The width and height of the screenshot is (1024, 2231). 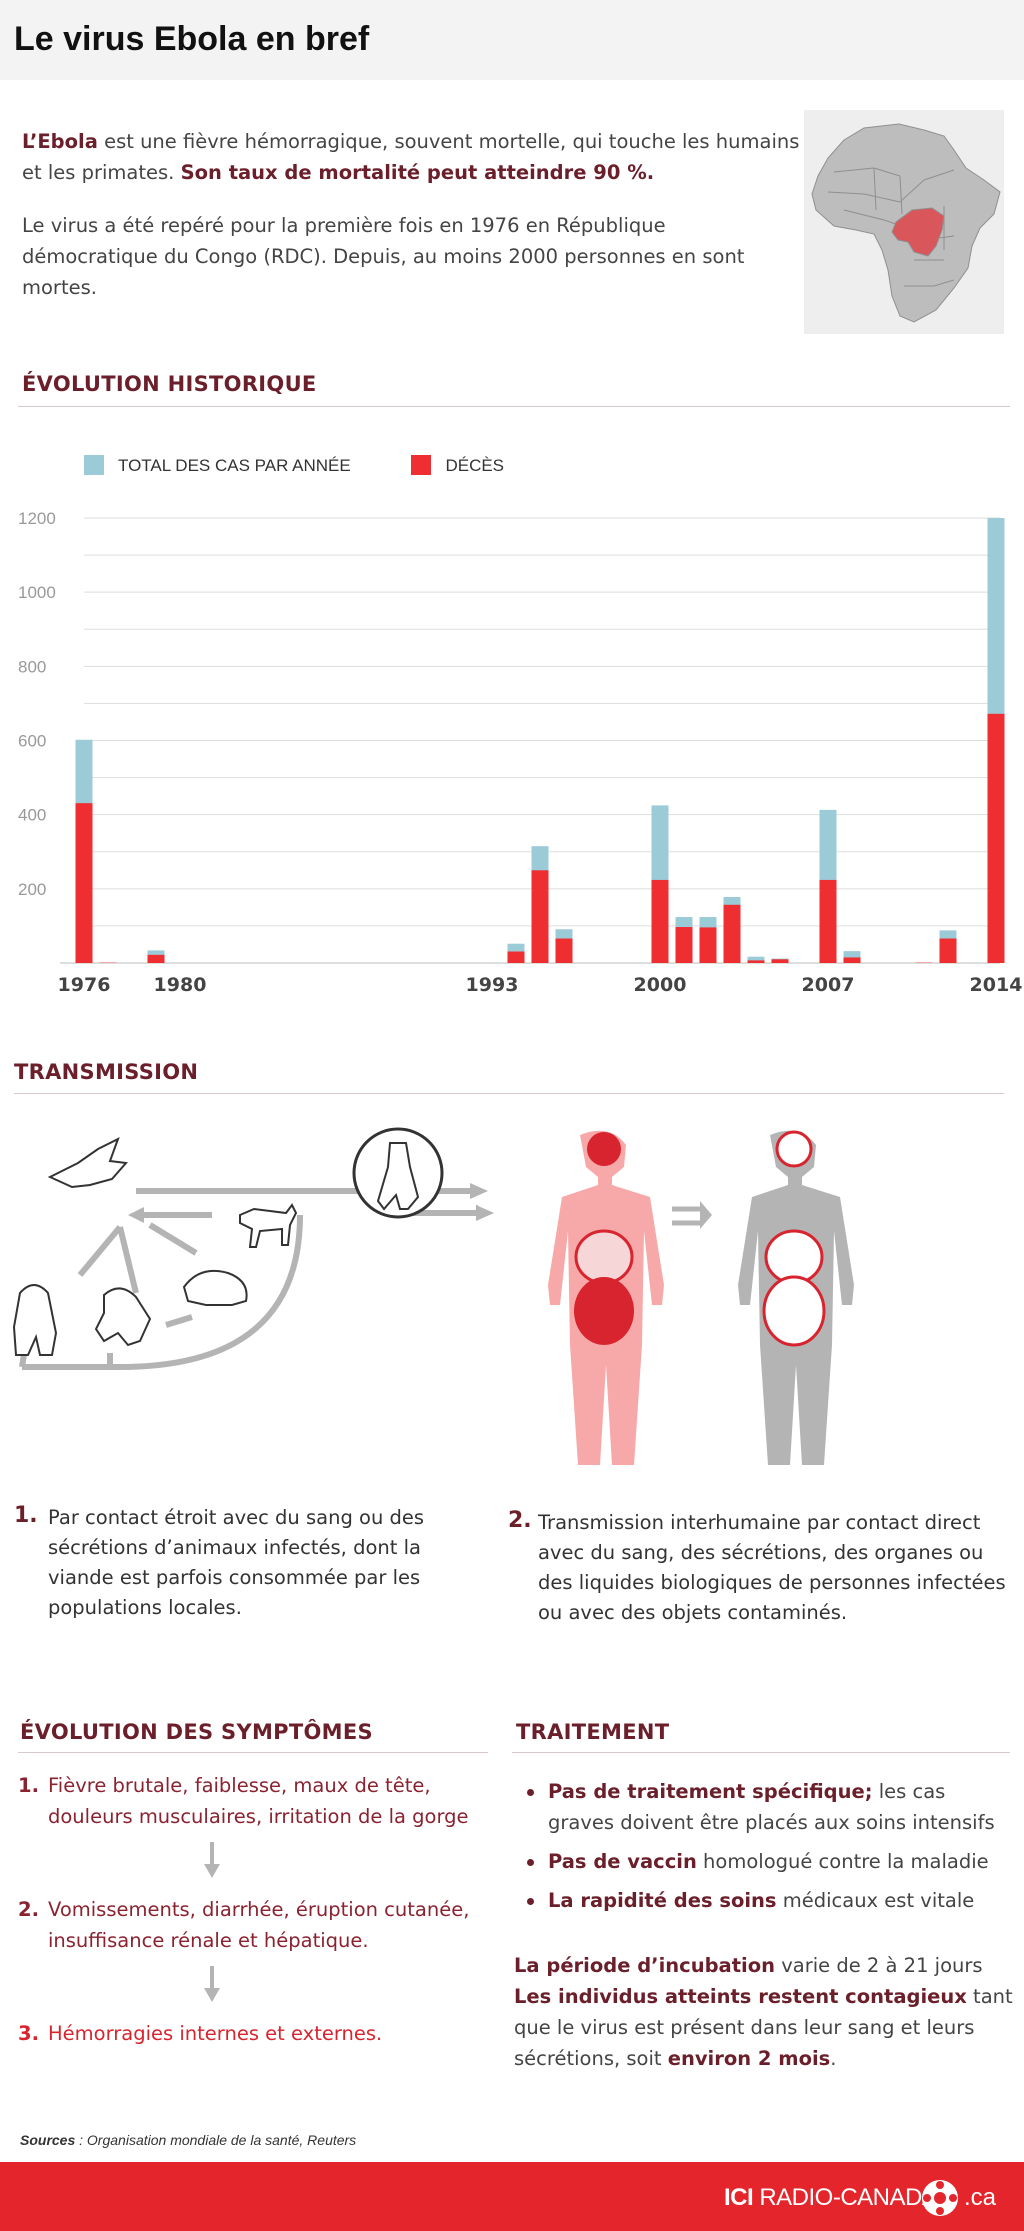 I want to click on treatment-item-2-bold: Pas de vaccin, so click(x=622, y=1861).